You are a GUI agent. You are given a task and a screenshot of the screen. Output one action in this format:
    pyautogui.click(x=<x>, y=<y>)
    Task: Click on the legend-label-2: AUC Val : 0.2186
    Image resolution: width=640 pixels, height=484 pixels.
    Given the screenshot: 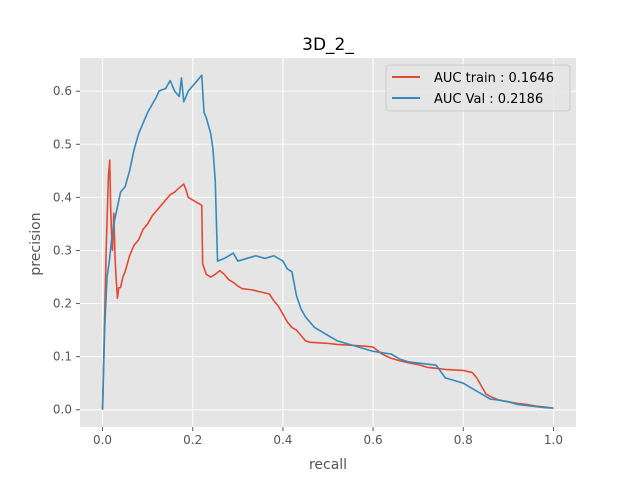 What is the action you would take?
    pyautogui.click(x=488, y=99)
    